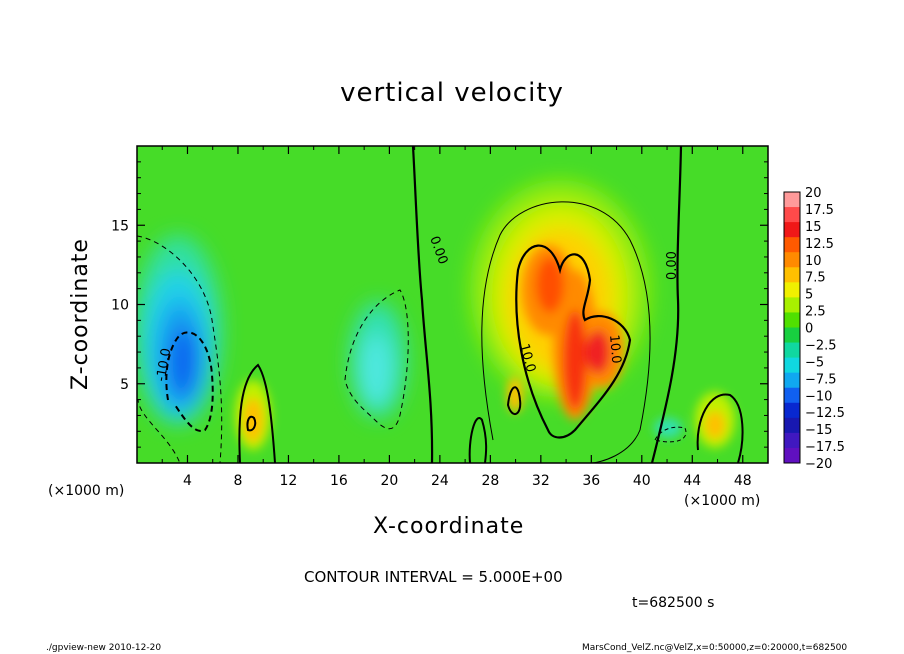 This screenshot has height=654, width=904. Describe the element at coordinates (440, 481) in the screenshot. I see `x-tick-label: 24` at that location.